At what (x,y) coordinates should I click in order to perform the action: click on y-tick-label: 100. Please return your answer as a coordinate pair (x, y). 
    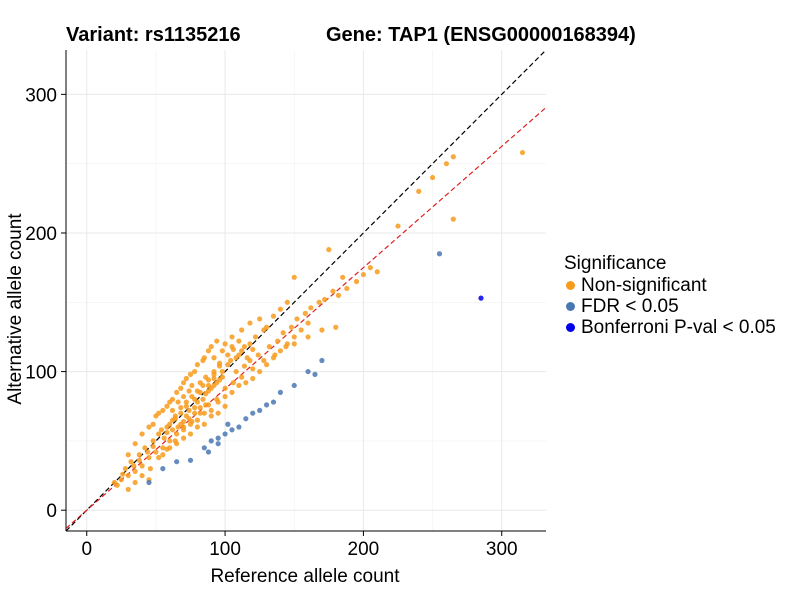
    Looking at the image, I should click on (41, 373).